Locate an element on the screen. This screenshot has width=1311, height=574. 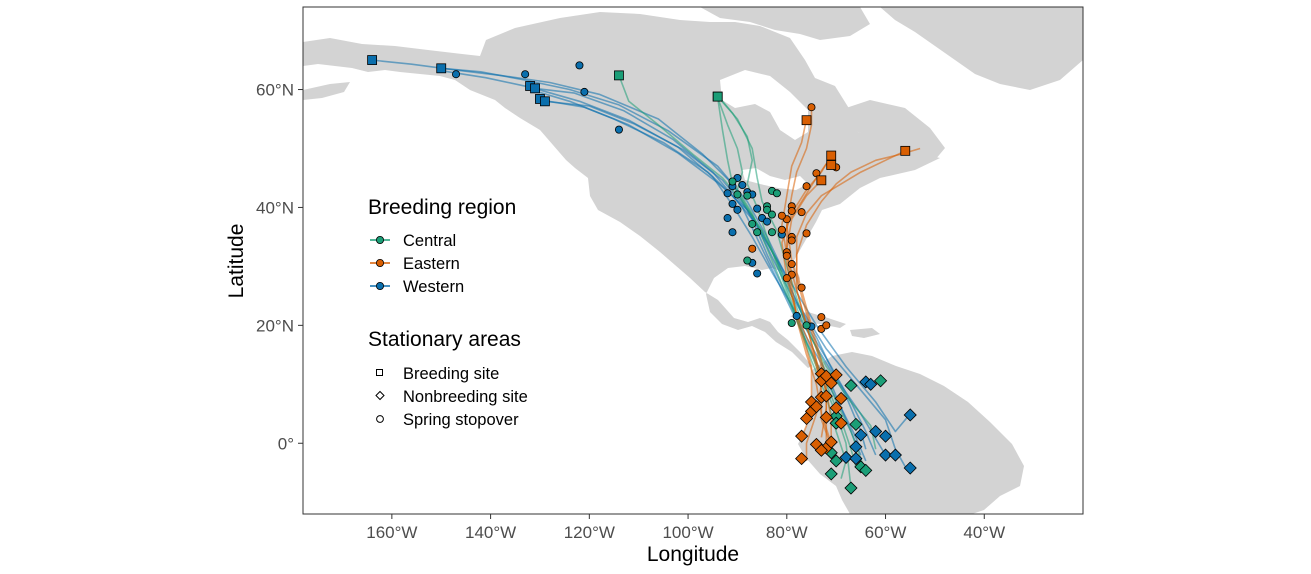
y-tick-label: 20°N is located at coordinates (275, 325).